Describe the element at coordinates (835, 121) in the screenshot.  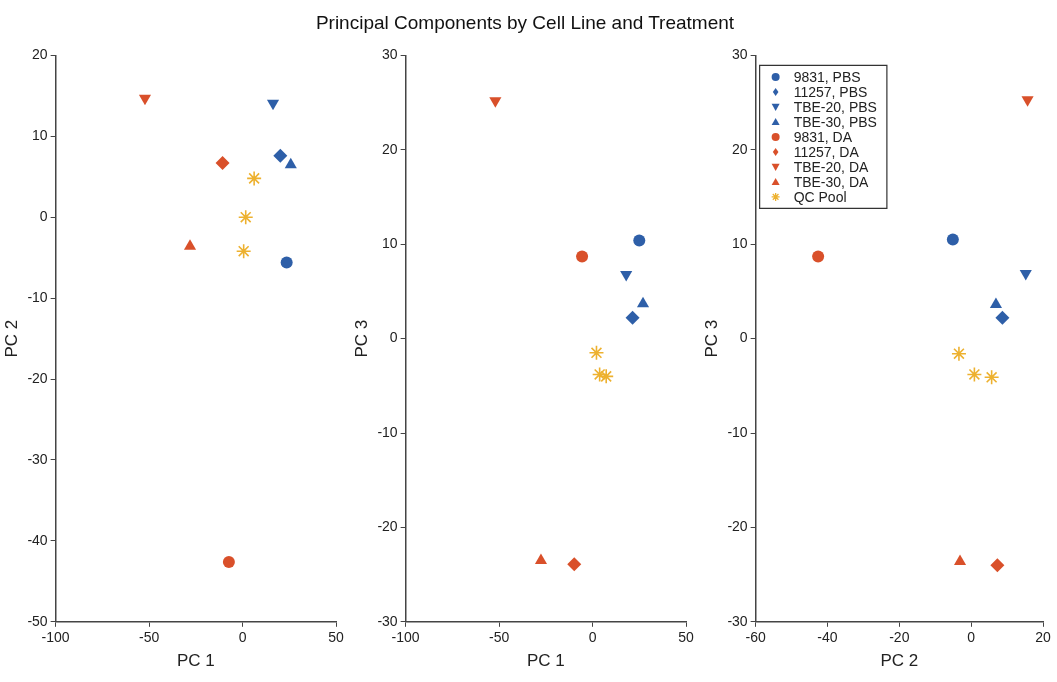
I see `legend-label: TBE-30, PBS` at that location.